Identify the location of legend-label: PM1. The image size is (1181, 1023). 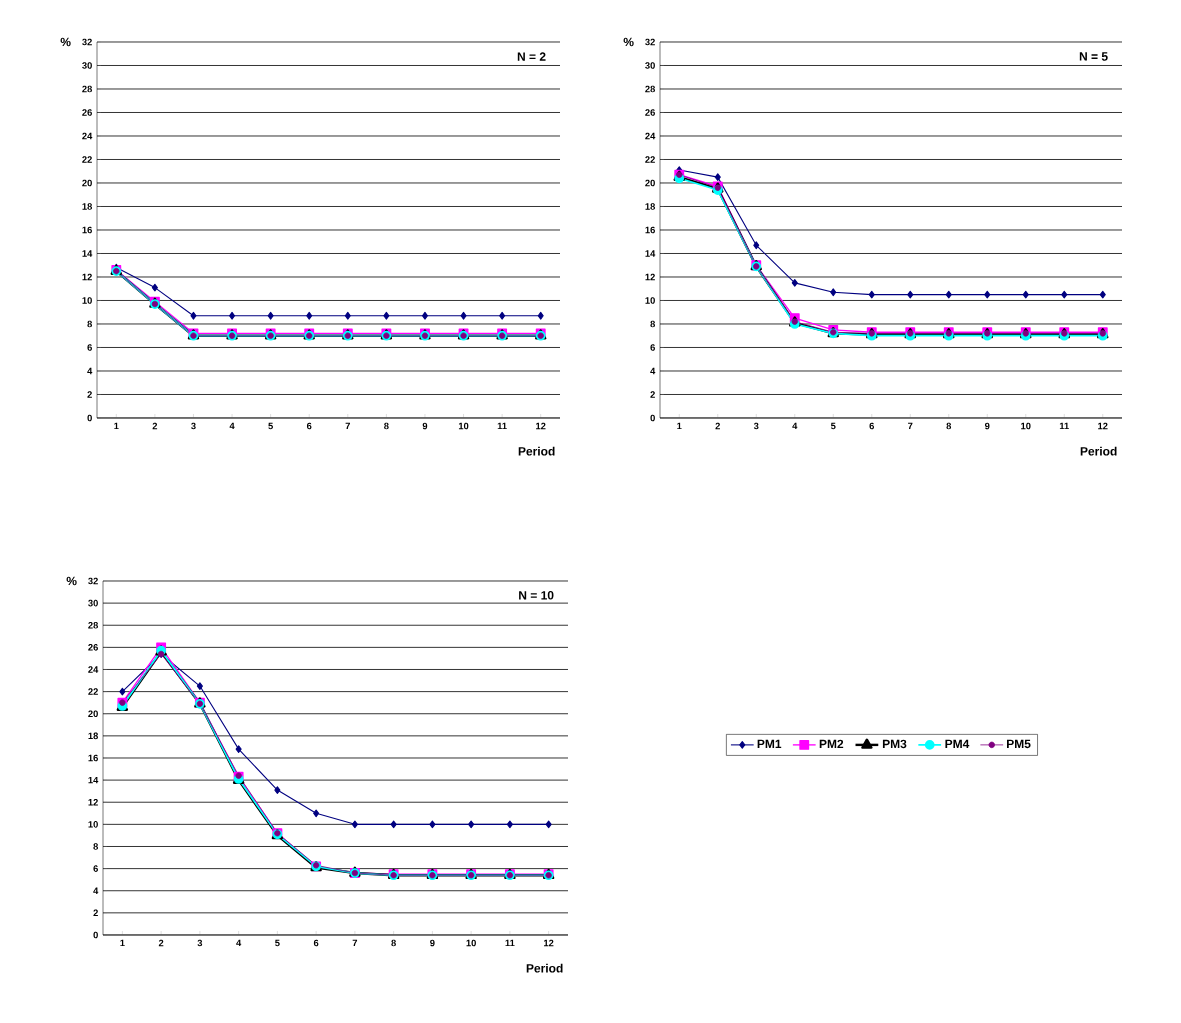
(769, 744).